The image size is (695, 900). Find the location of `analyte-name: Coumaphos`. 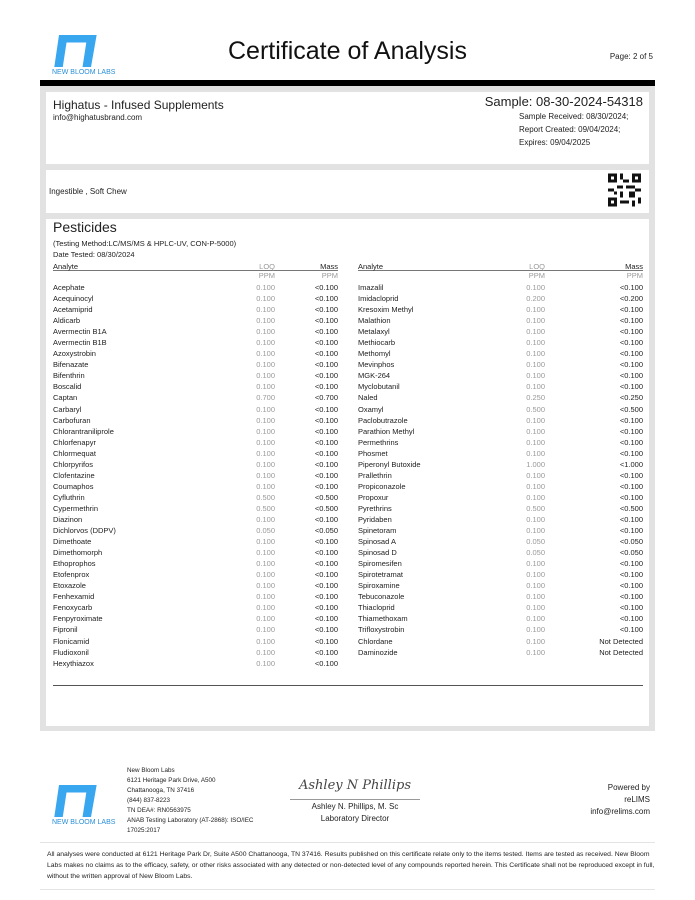

analyte-name: Coumaphos is located at coordinates (73, 486).